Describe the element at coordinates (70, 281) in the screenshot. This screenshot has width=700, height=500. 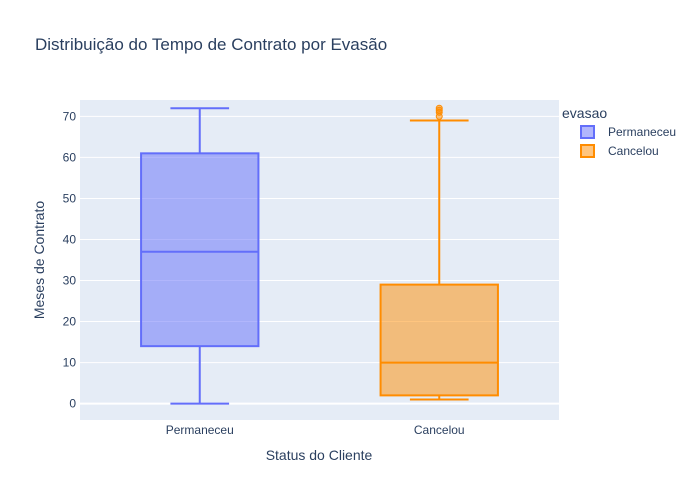
I see `y-tick-label: 30` at that location.